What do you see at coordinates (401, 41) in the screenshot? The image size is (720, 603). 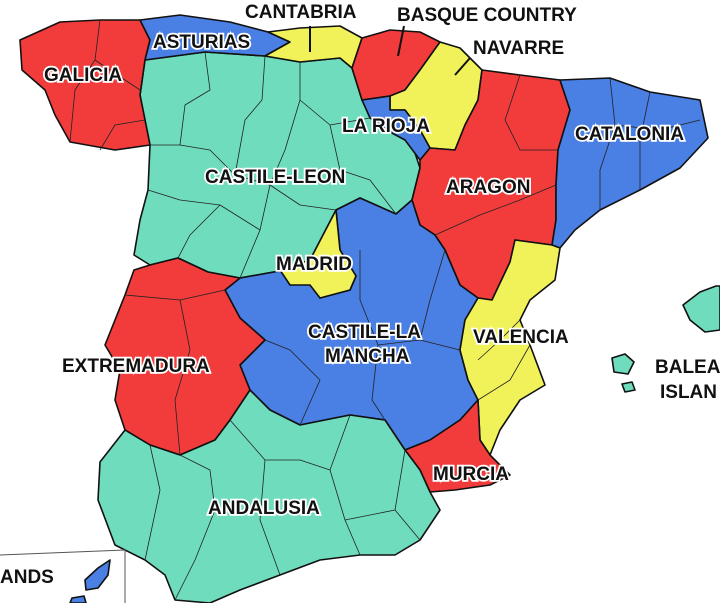 I see `basque-pointer` at bounding box center [401, 41].